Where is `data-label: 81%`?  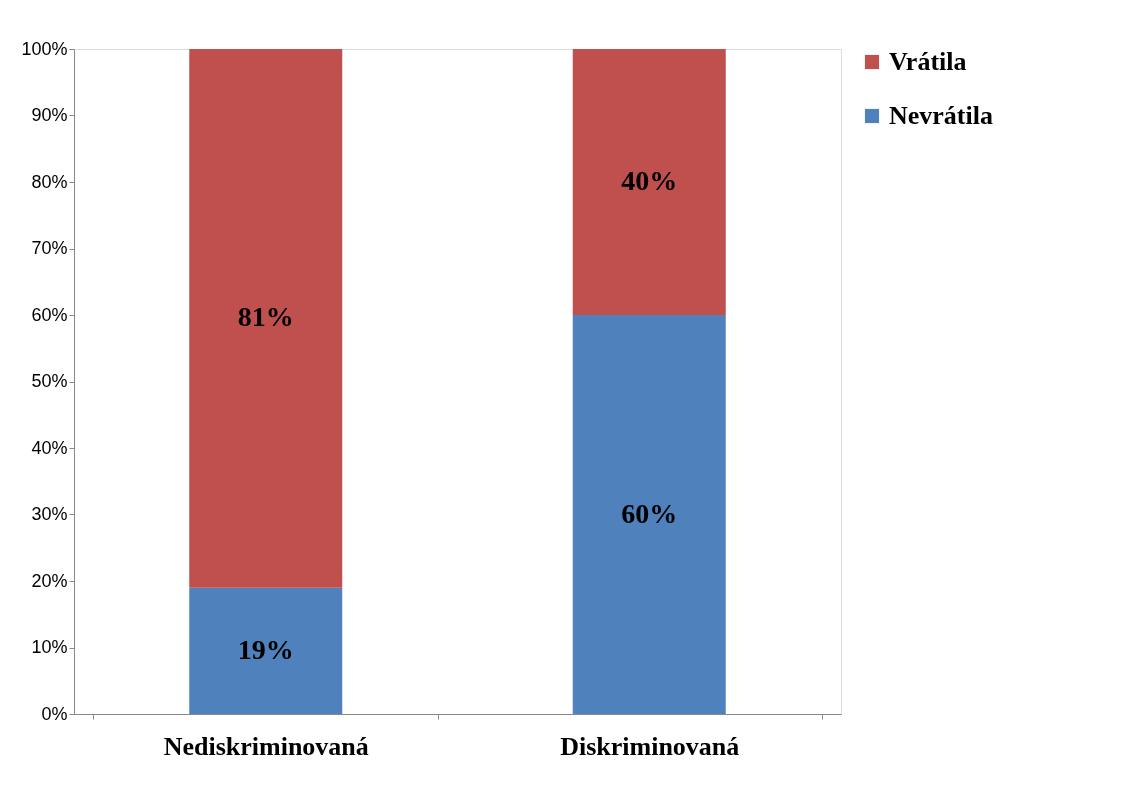 data-label: 81% is located at coordinates (265, 317).